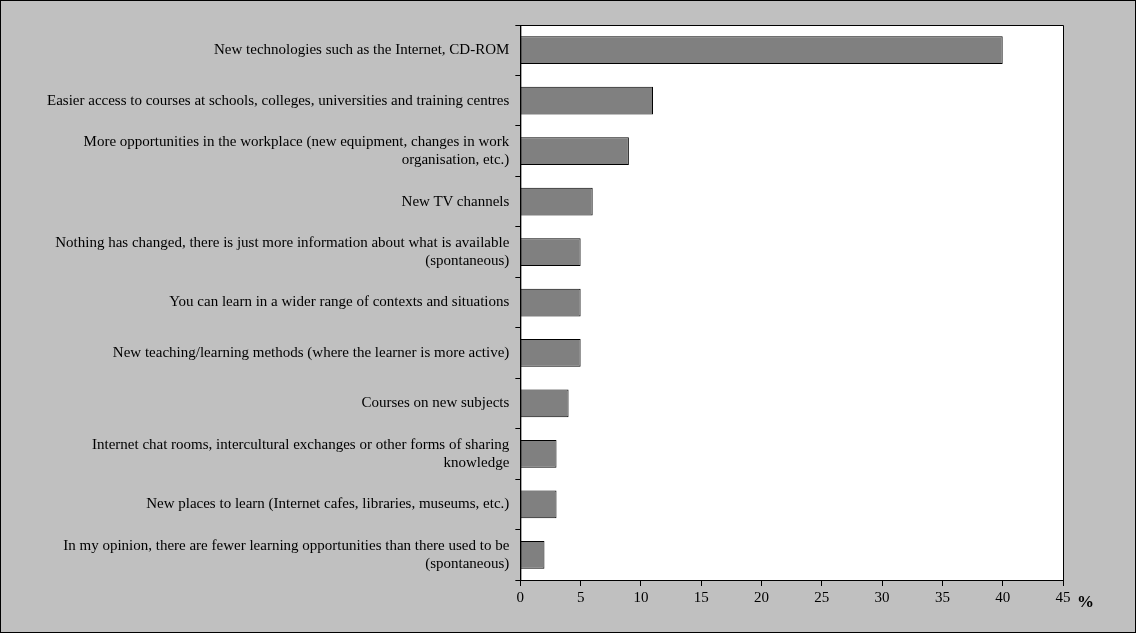 The height and width of the screenshot is (633, 1136). What do you see at coordinates (361, 49) in the screenshot?
I see `y-tick-label: New technologies such as the Internet, CD-ROM` at bounding box center [361, 49].